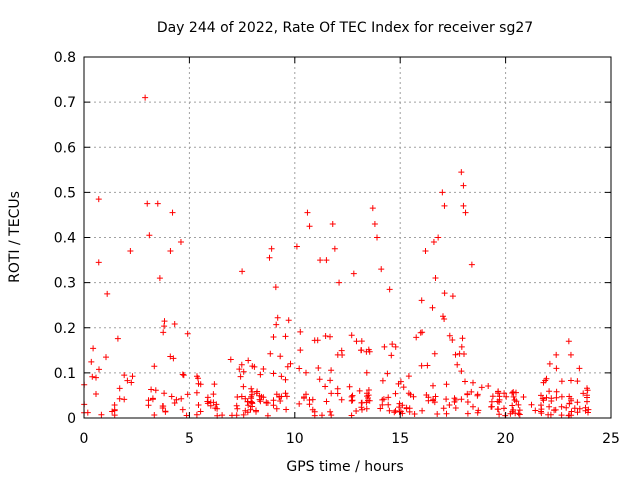 The height and width of the screenshot is (480, 640). I want to click on x-tick-label: 15, so click(400, 439).